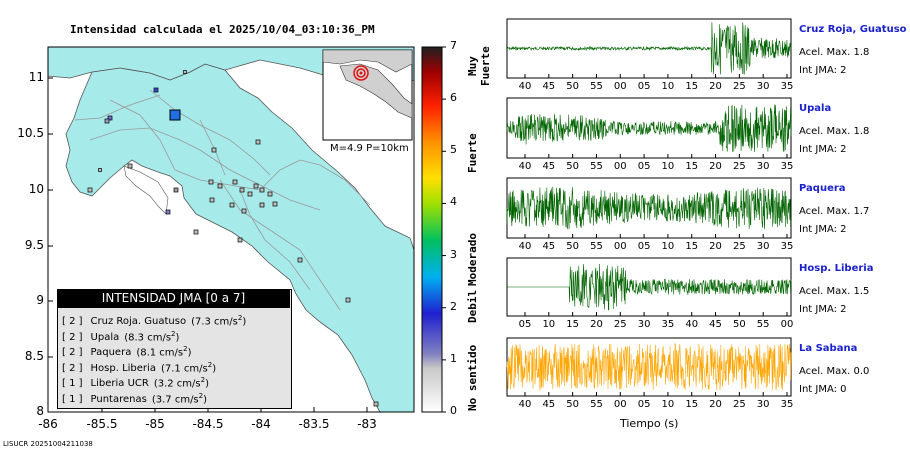  What do you see at coordinates (127, 351) in the screenshot?
I see `legend-row: [ 2 ] Paquera (8.1 cm/s2)` at bounding box center [127, 351].